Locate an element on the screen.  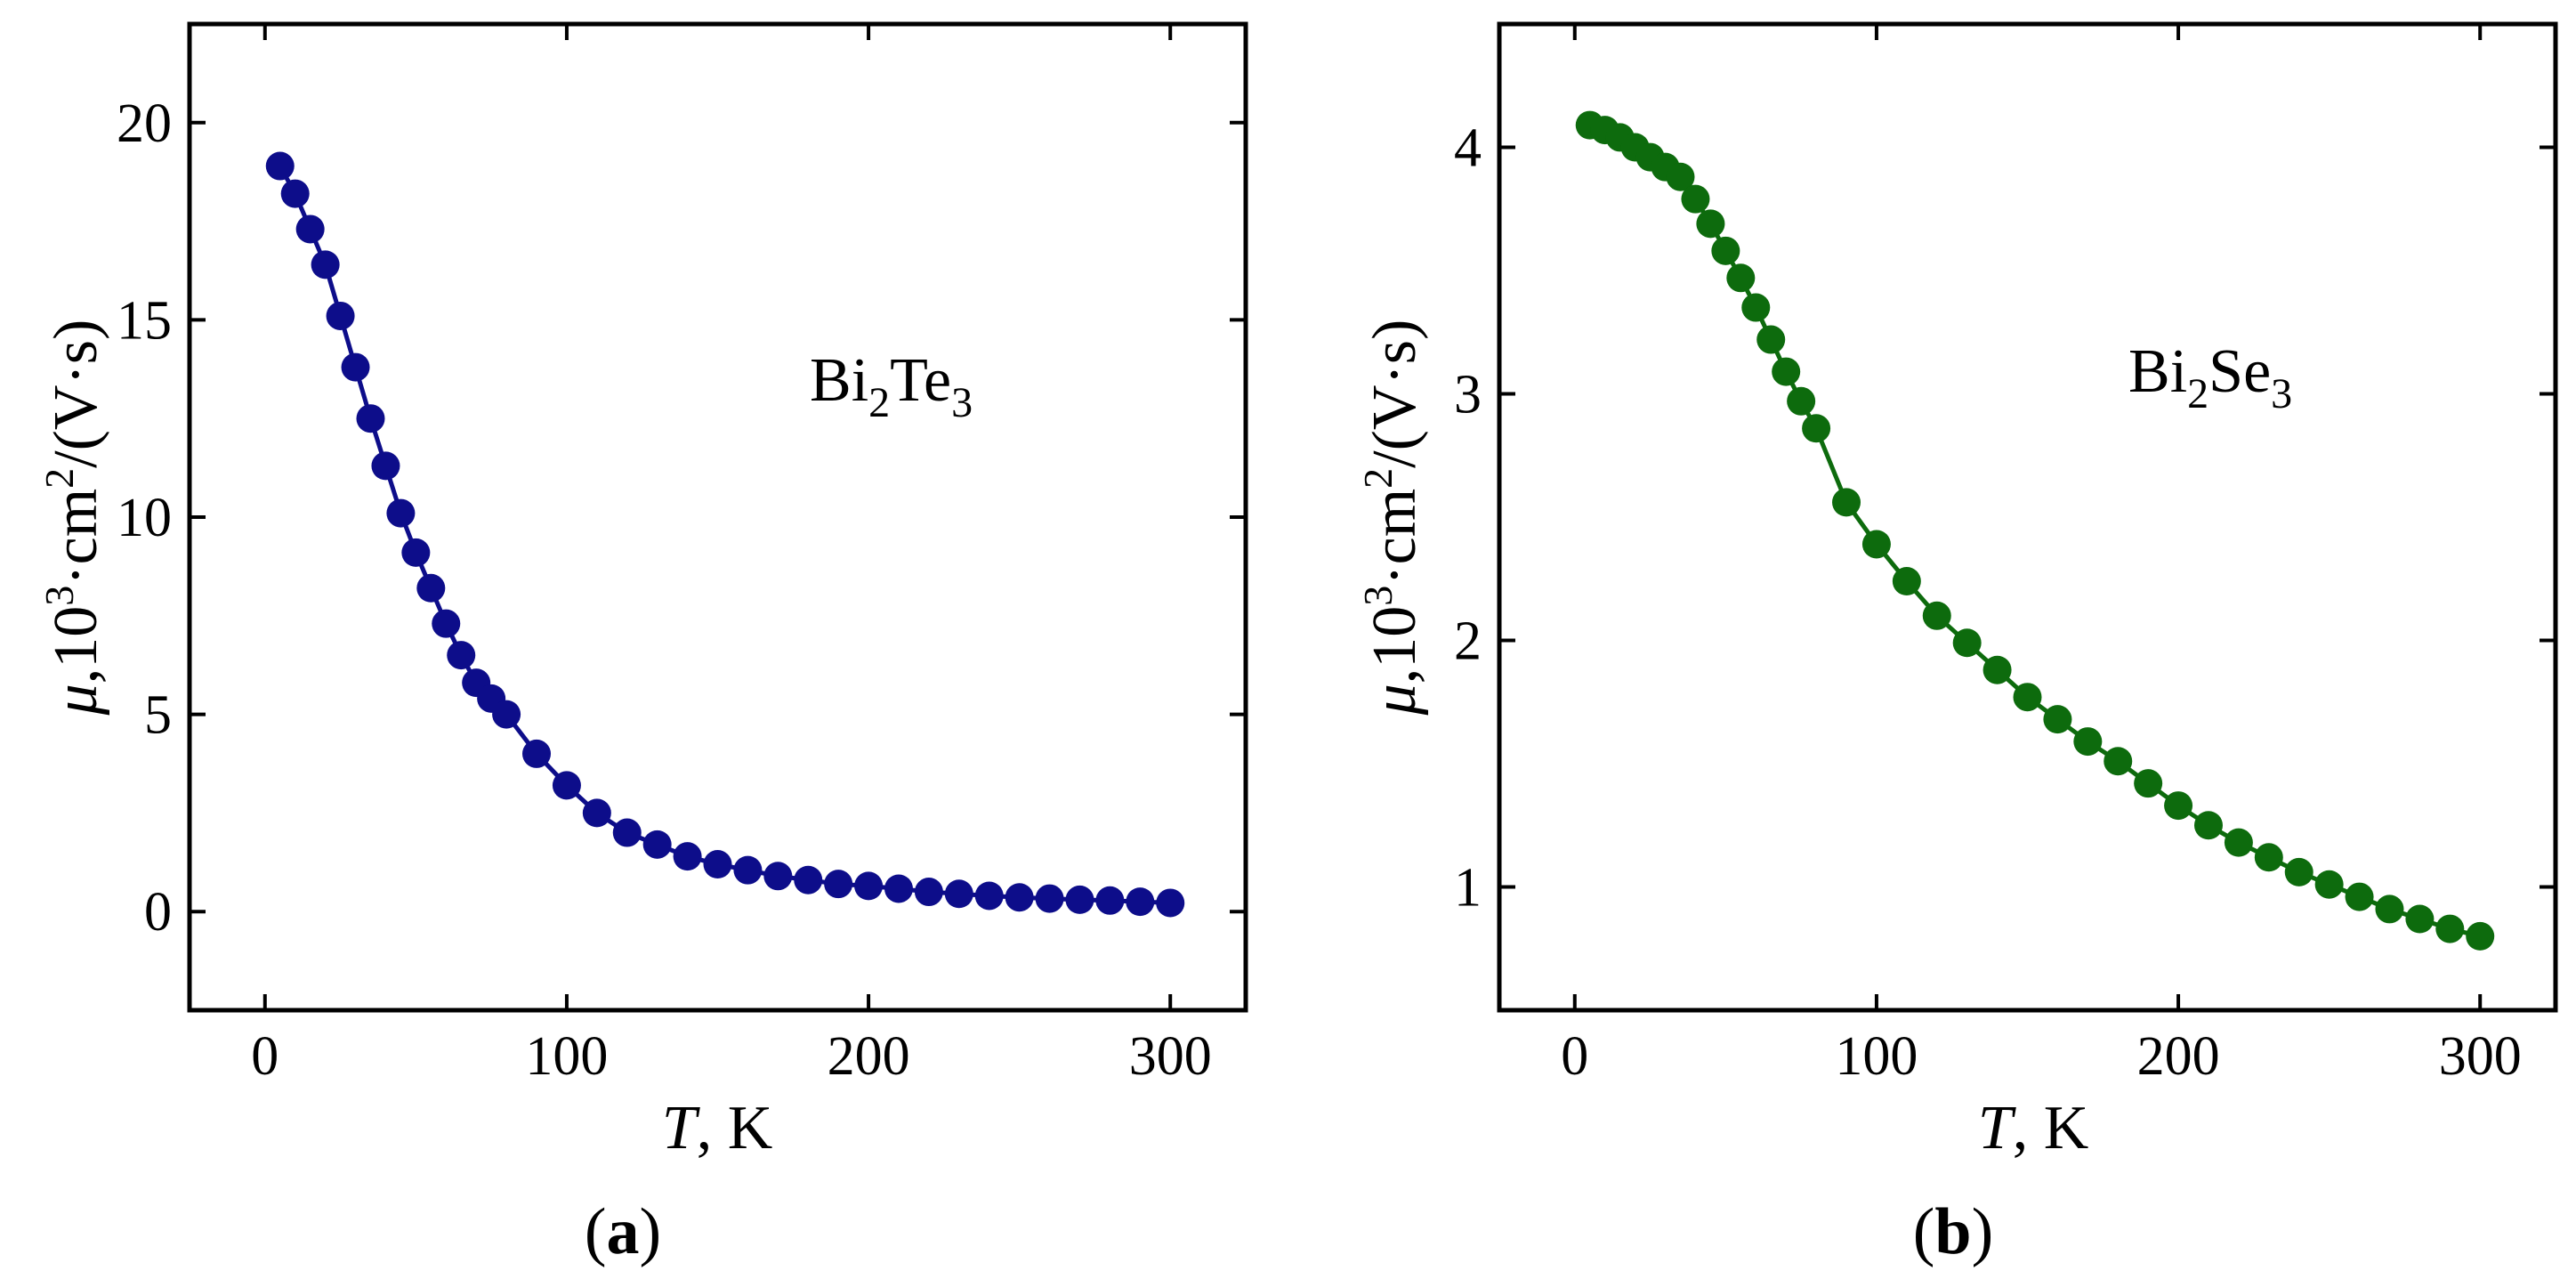
annotation-a: Bi2Te3 is located at coordinates (891, 386).